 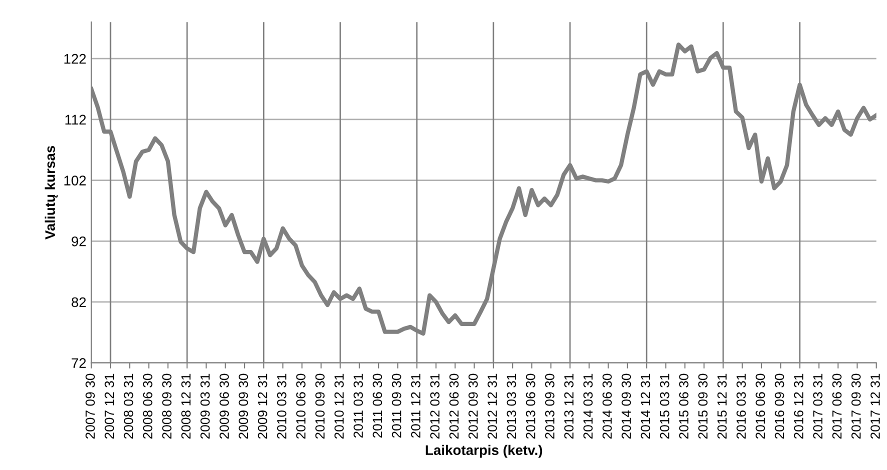 I want to click on y-tick-label: 122, so click(x=75, y=59).